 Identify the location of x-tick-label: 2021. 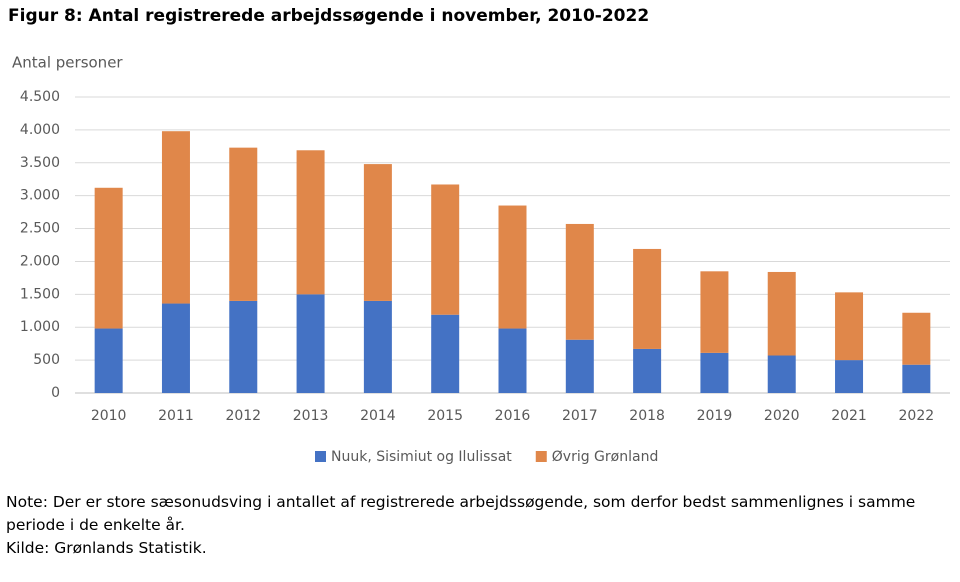
(849, 416).